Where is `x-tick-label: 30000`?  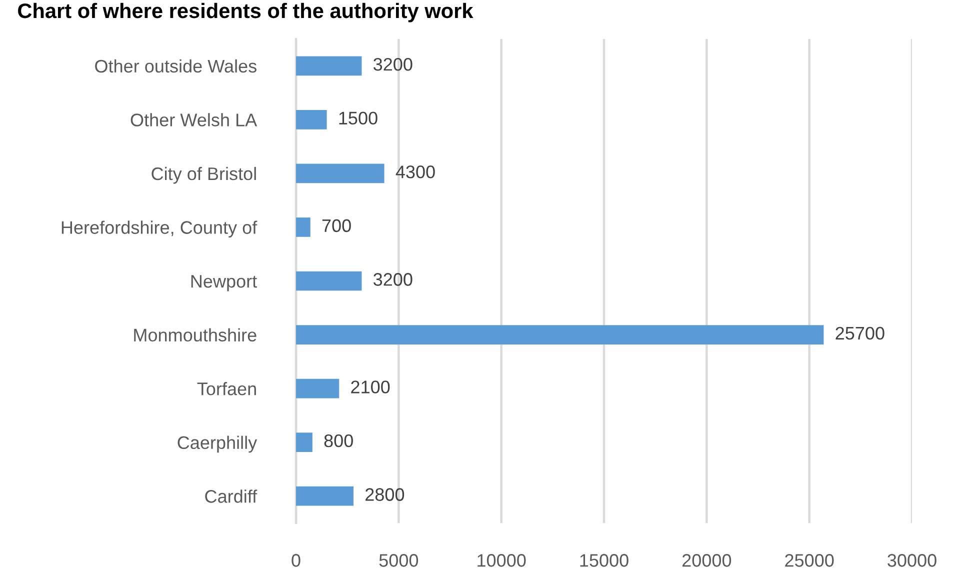 x-tick-label: 30000 is located at coordinates (912, 560).